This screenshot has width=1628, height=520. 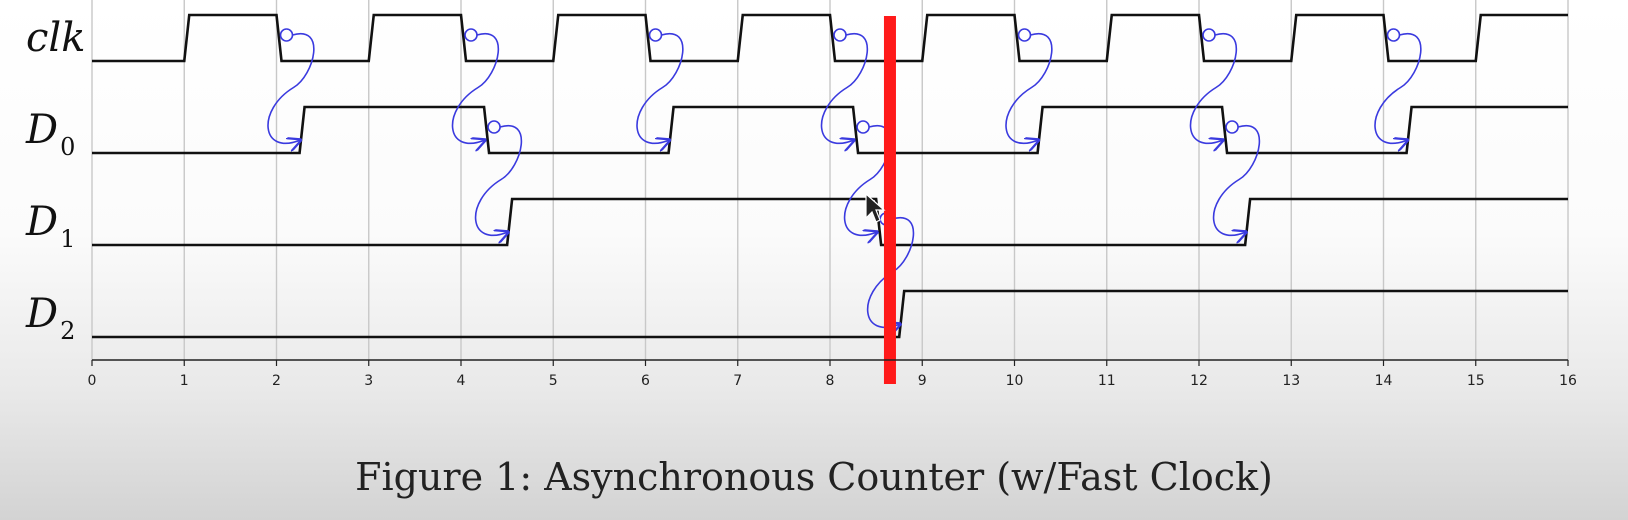 I want to click on signal-label-D1: D1, so click(x=50, y=226).